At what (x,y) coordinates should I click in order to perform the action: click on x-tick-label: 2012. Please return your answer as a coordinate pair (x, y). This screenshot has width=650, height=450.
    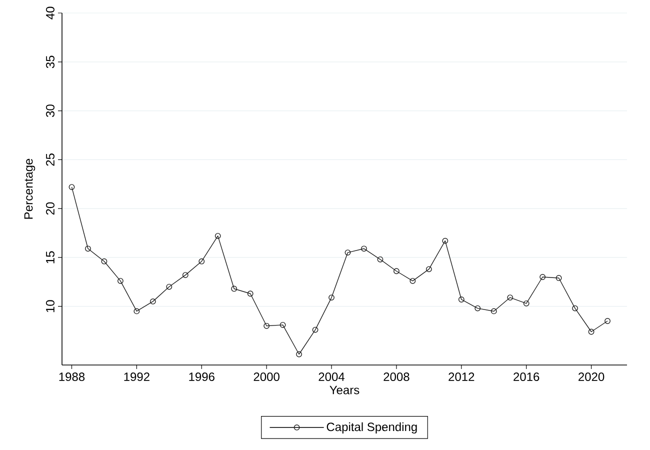
    Looking at the image, I should click on (461, 377).